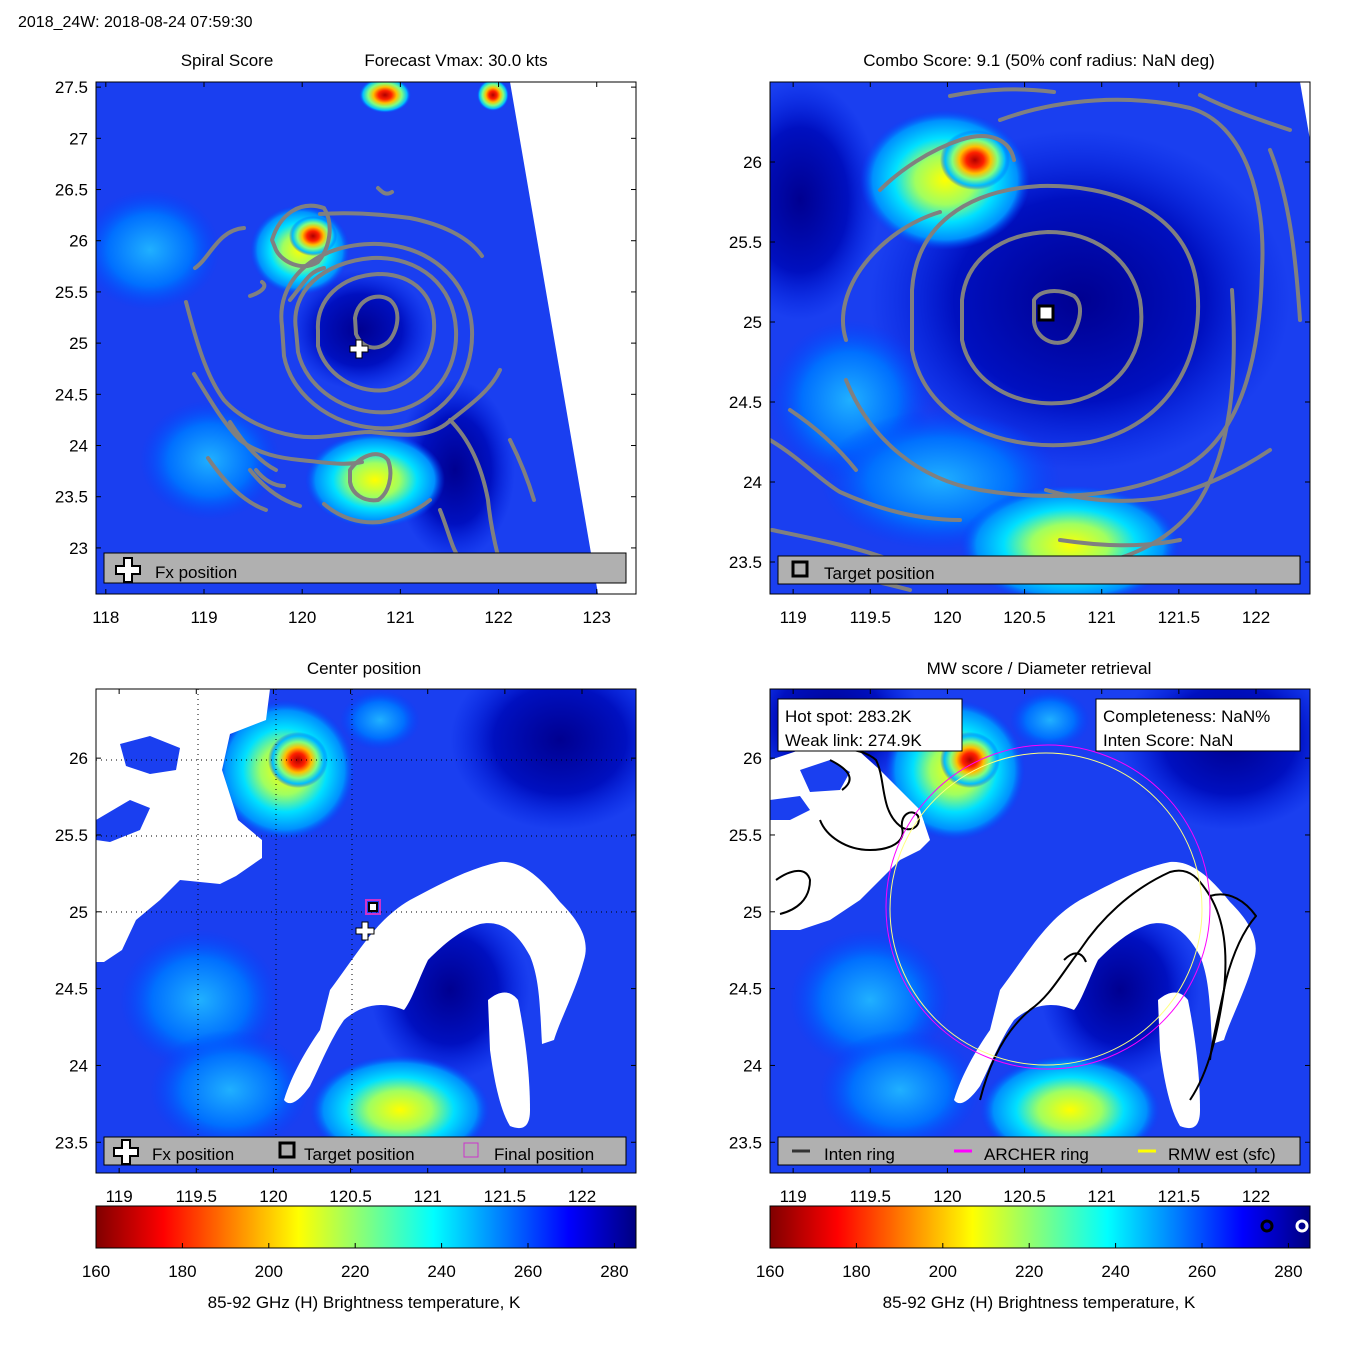  What do you see at coordinates (78, 548) in the screenshot?
I see `y-tick-label: 23` at bounding box center [78, 548].